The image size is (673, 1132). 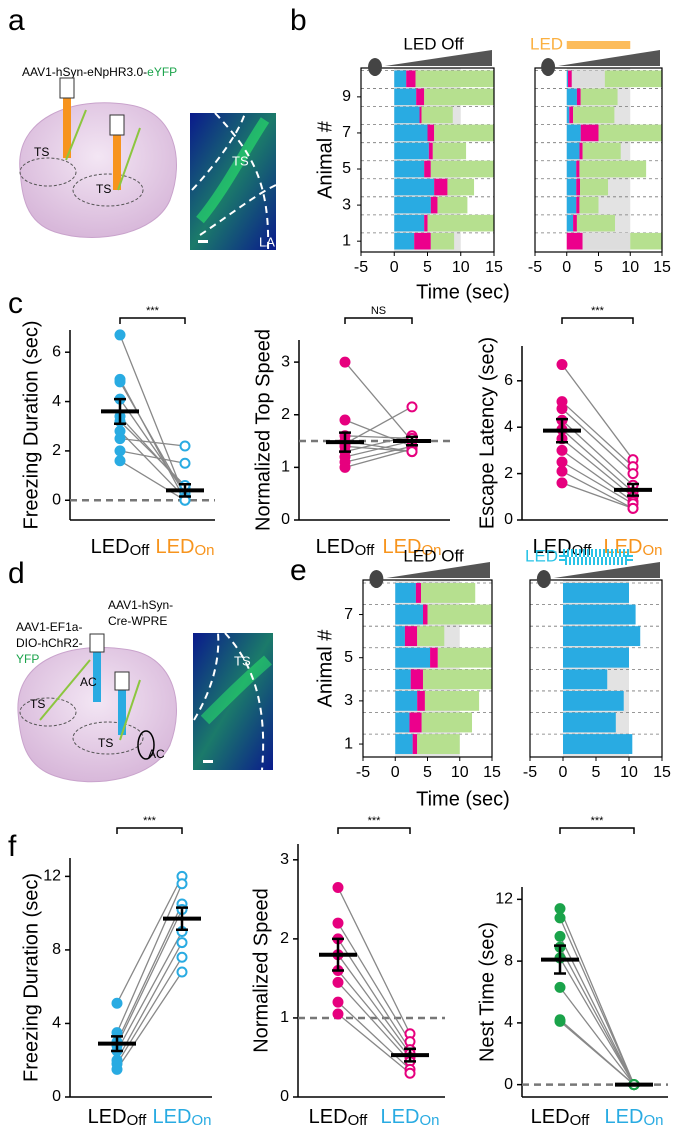 What do you see at coordinates (378, 311) in the screenshot?
I see `significance-label: NS` at bounding box center [378, 311].